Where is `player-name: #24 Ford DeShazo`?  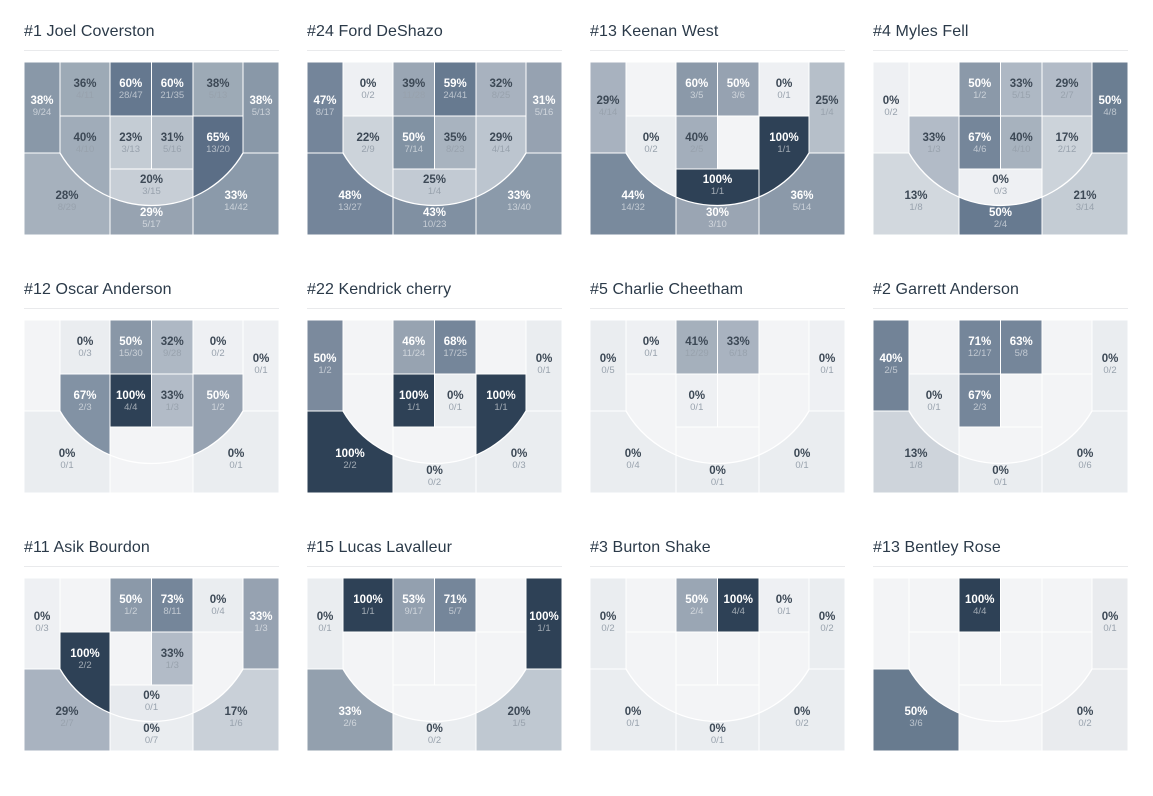 player-name: #24 Ford DeShazo is located at coordinates (375, 31).